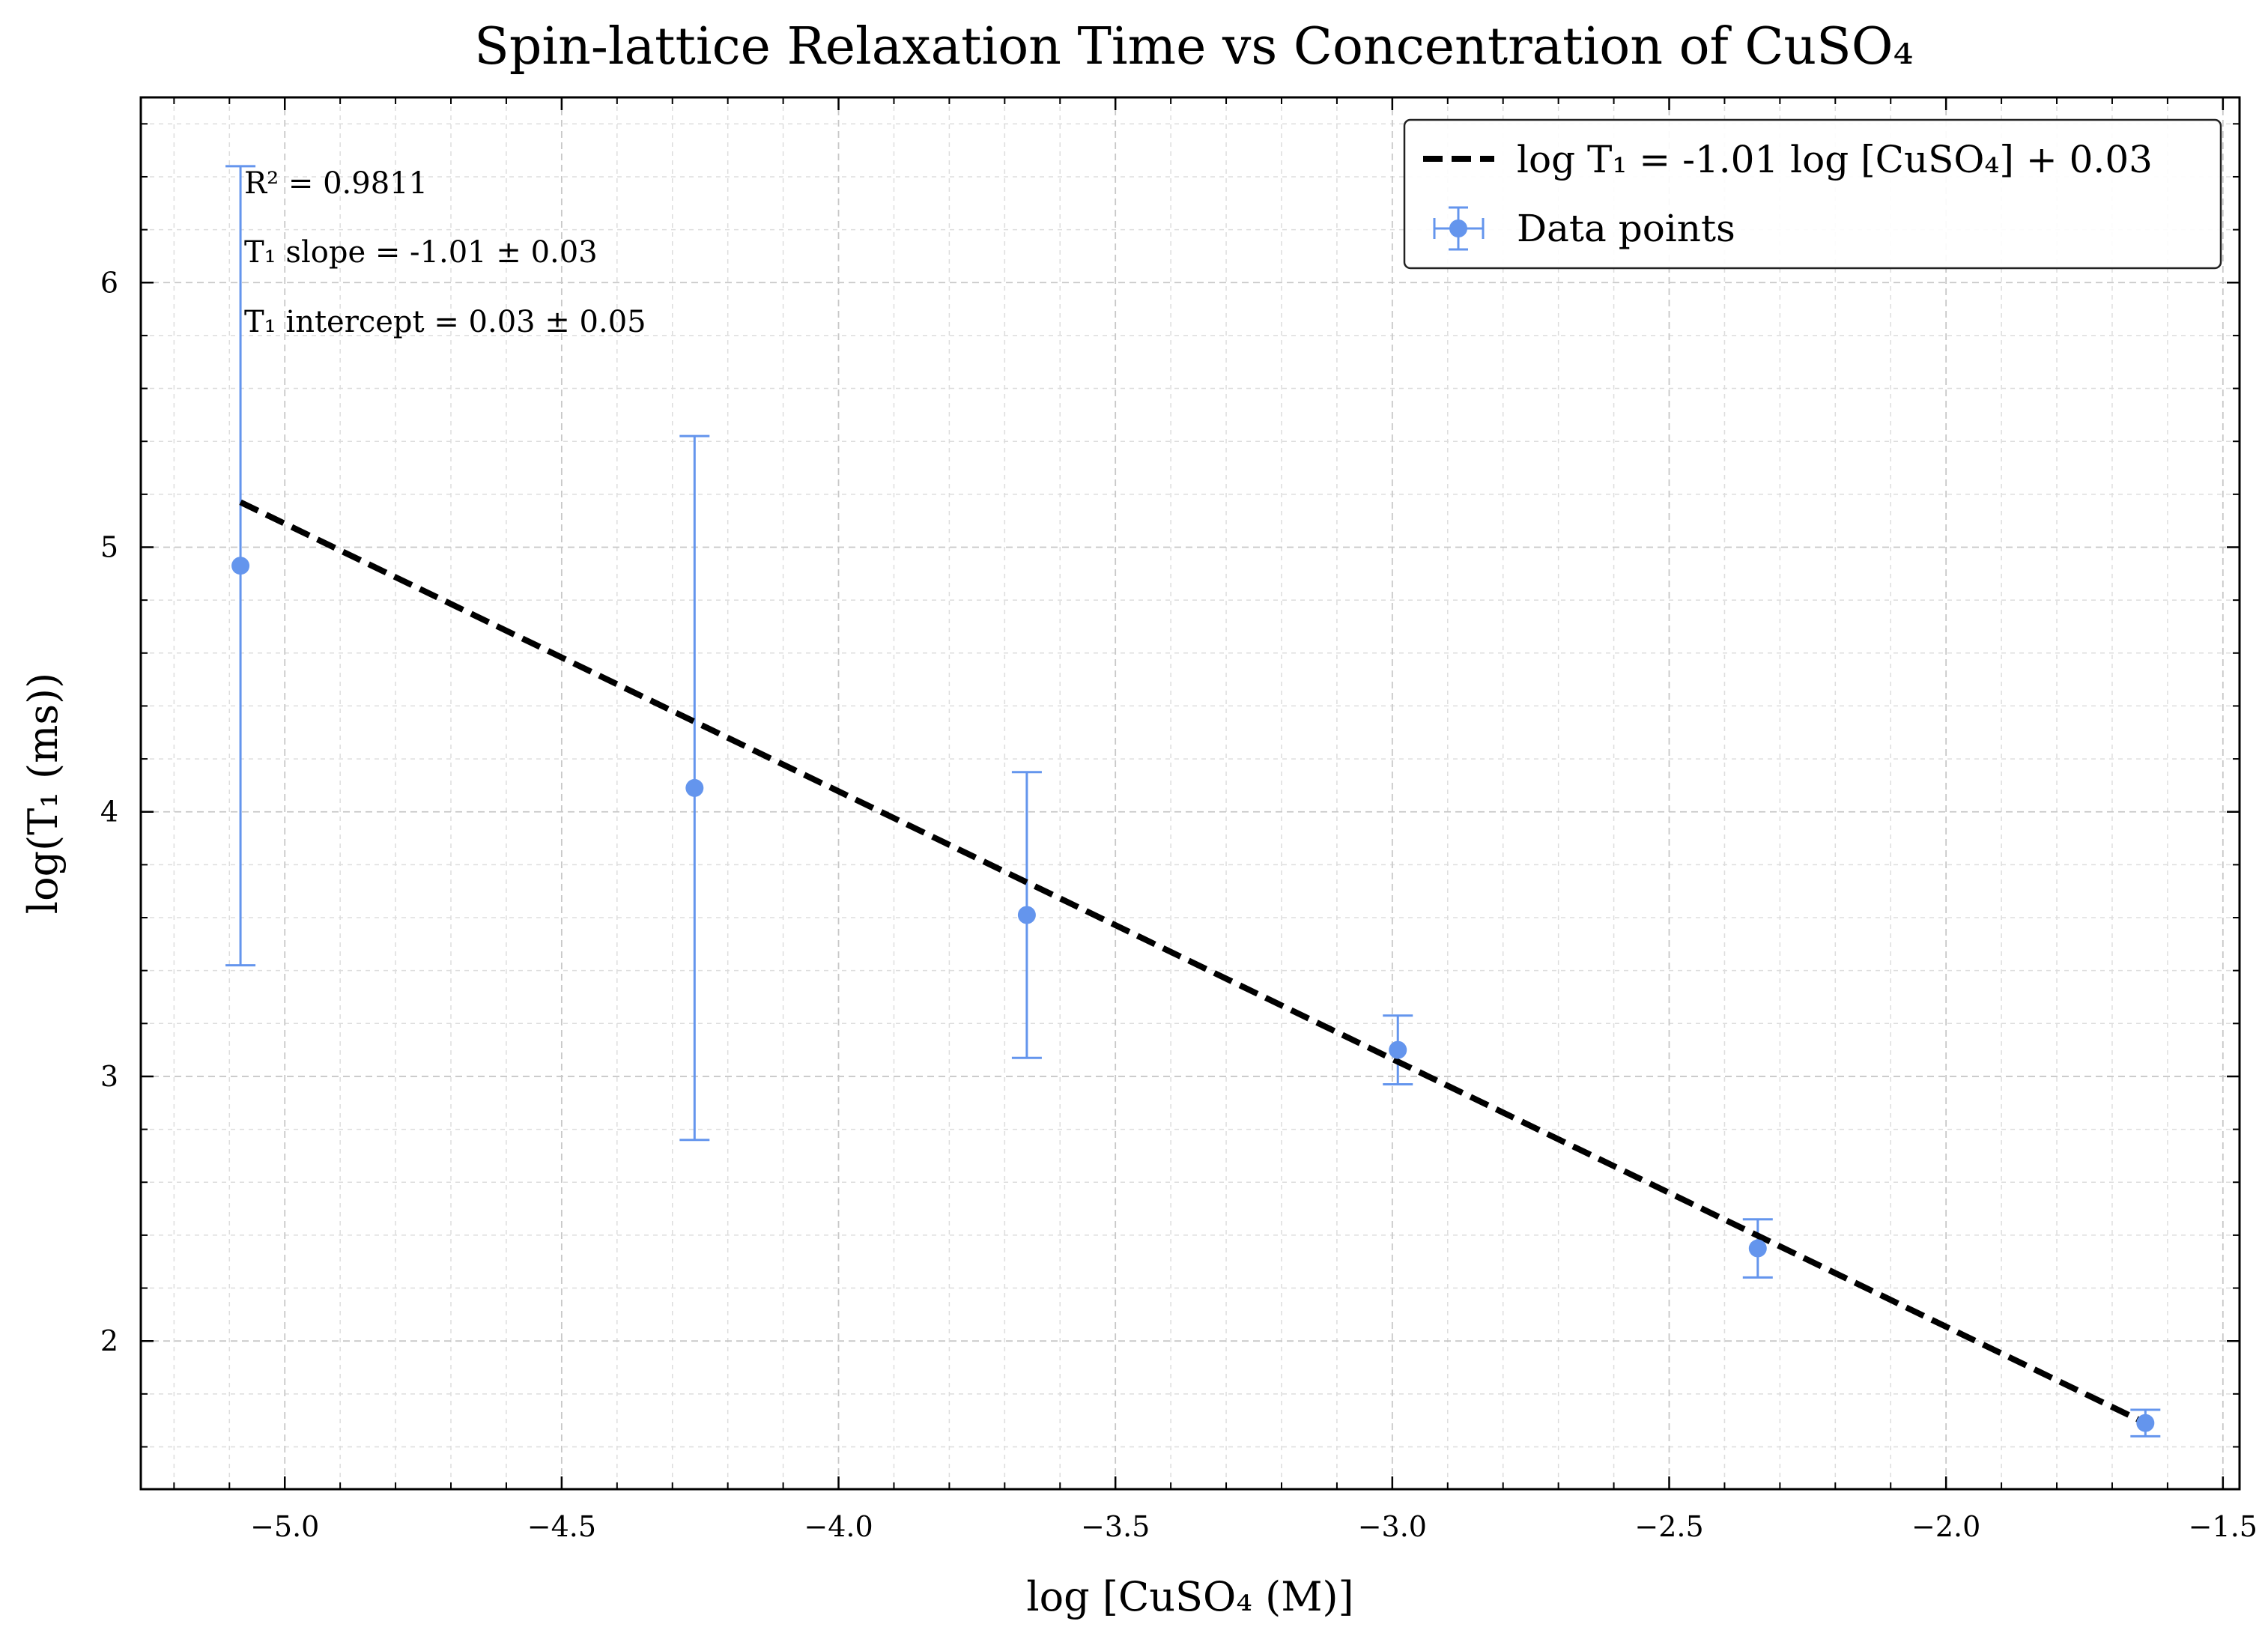 This screenshot has height=1636, width=2268. I want to click on annotation-intercept: T₁ intercept = 0.03 ± 0.05, so click(445, 322).